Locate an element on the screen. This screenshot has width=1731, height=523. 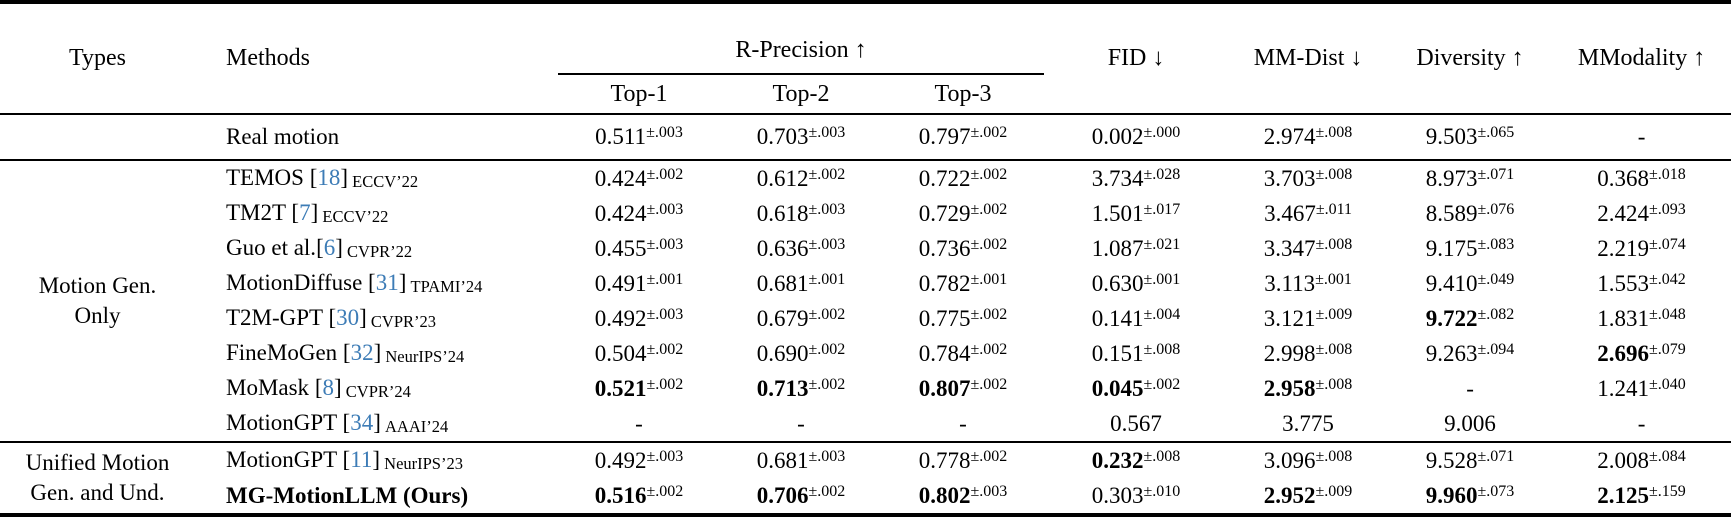
cell-diversity: 9.175±.083 is located at coordinates (1470, 248).